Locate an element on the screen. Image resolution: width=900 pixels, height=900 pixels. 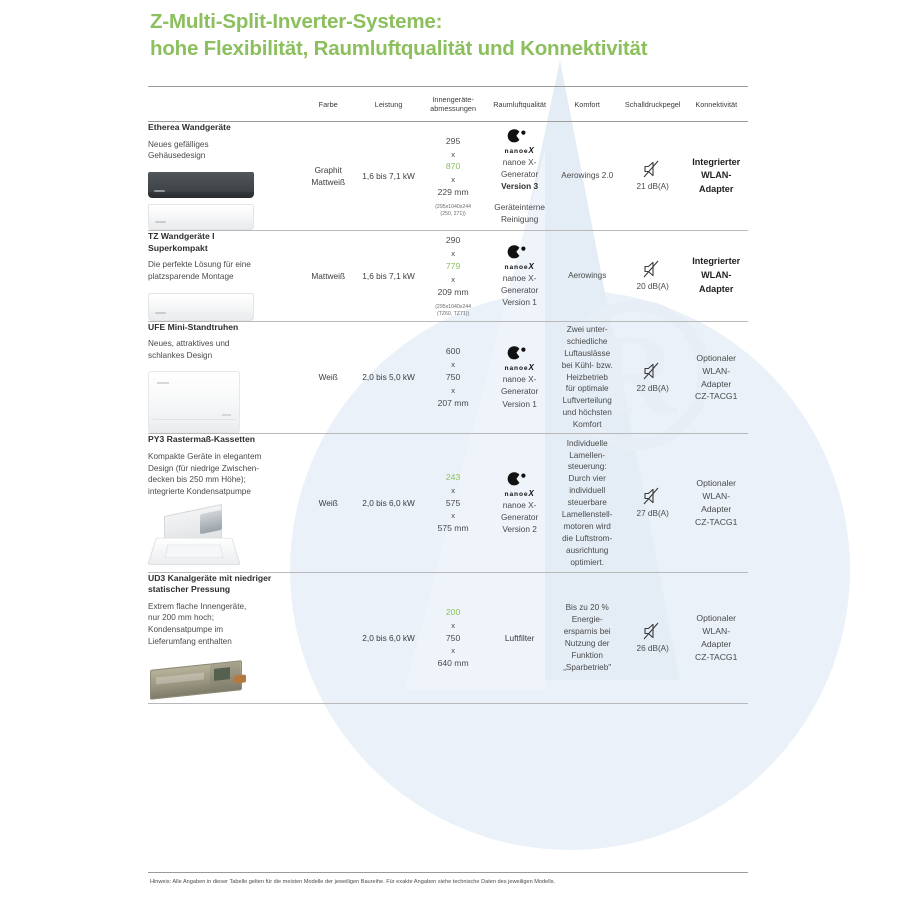
text-line: Heizbetrieb is located at coordinates (587, 377).